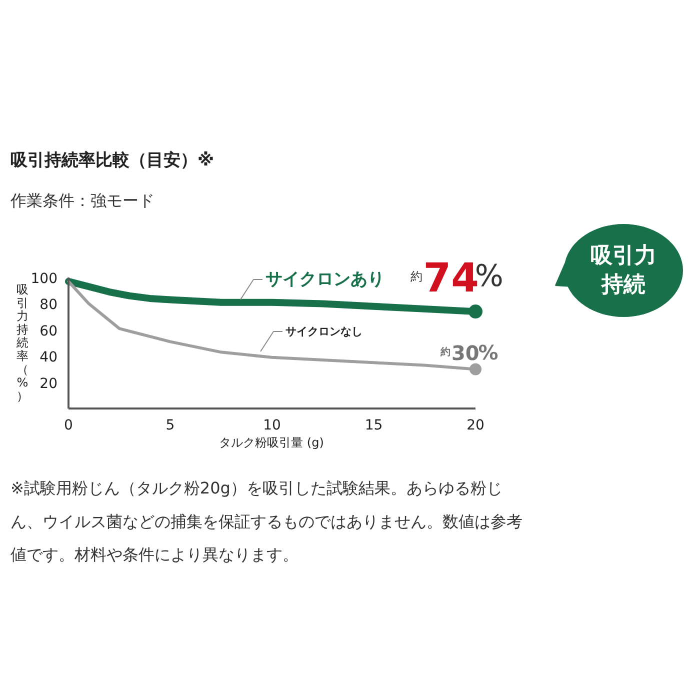 This screenshot has width=700, height=700. What do you see at coordinates (170, 426) in the screenshot?
I see `x-tick-label: 5` at bounding box center [170, 426].